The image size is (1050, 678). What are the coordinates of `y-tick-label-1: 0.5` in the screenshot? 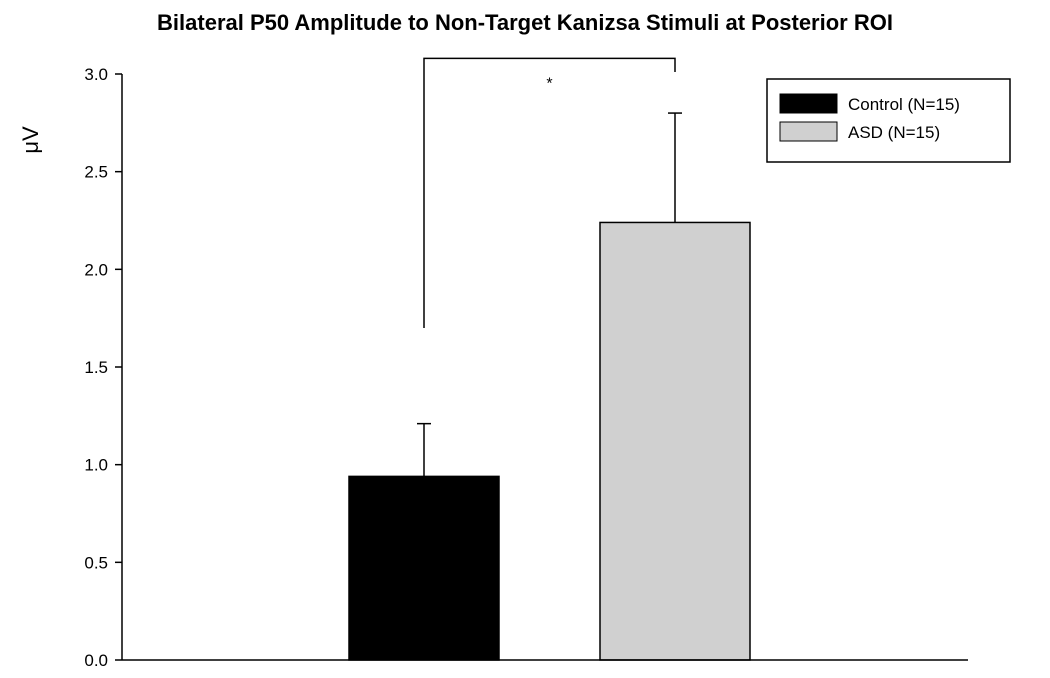 It's located at (96, 562).